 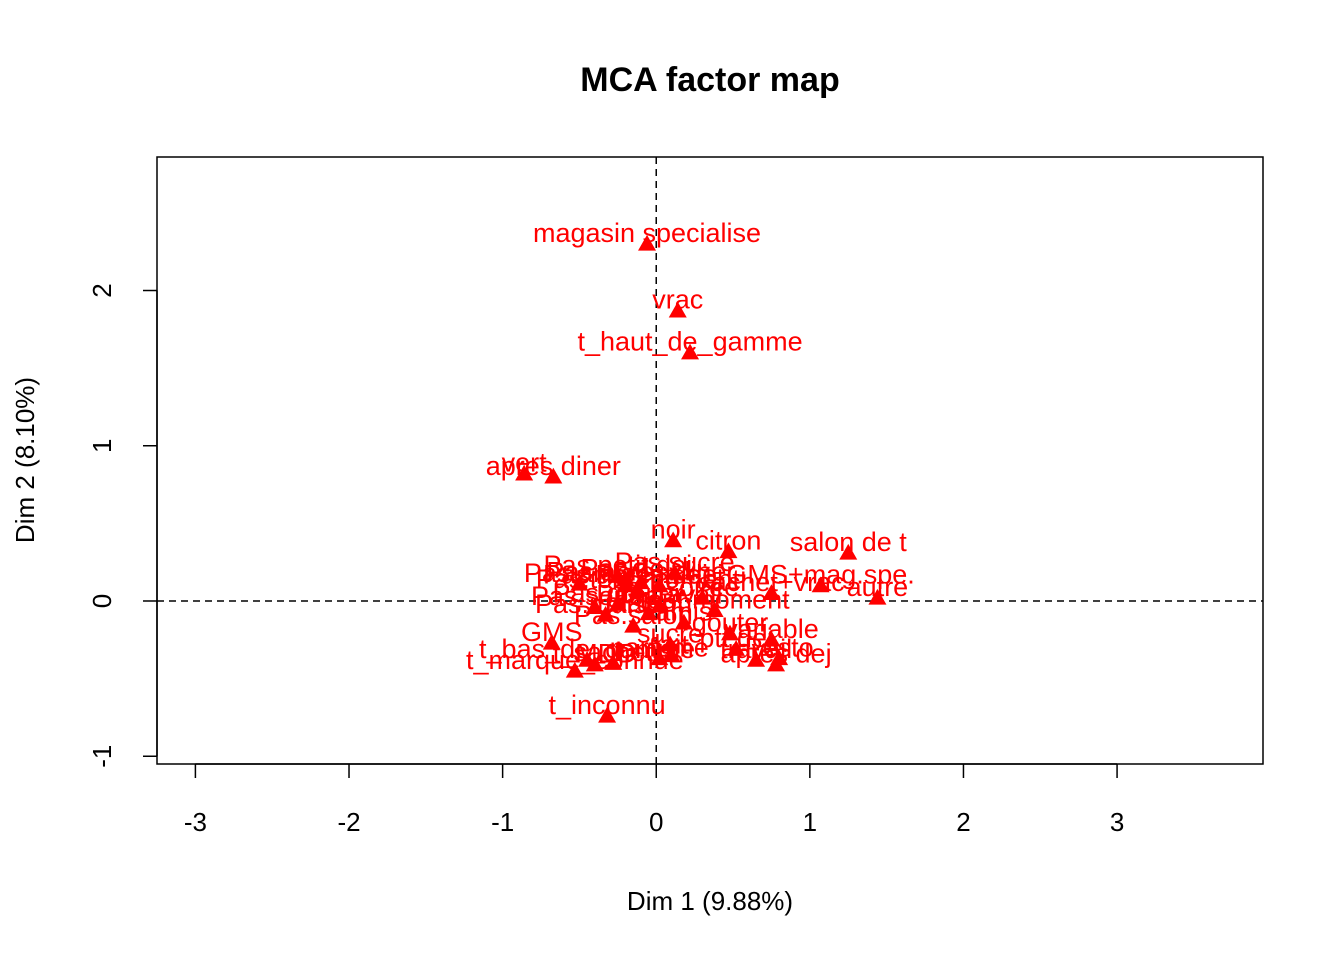 I want to click on point-label: apres diner, so click(x=553, y=466).